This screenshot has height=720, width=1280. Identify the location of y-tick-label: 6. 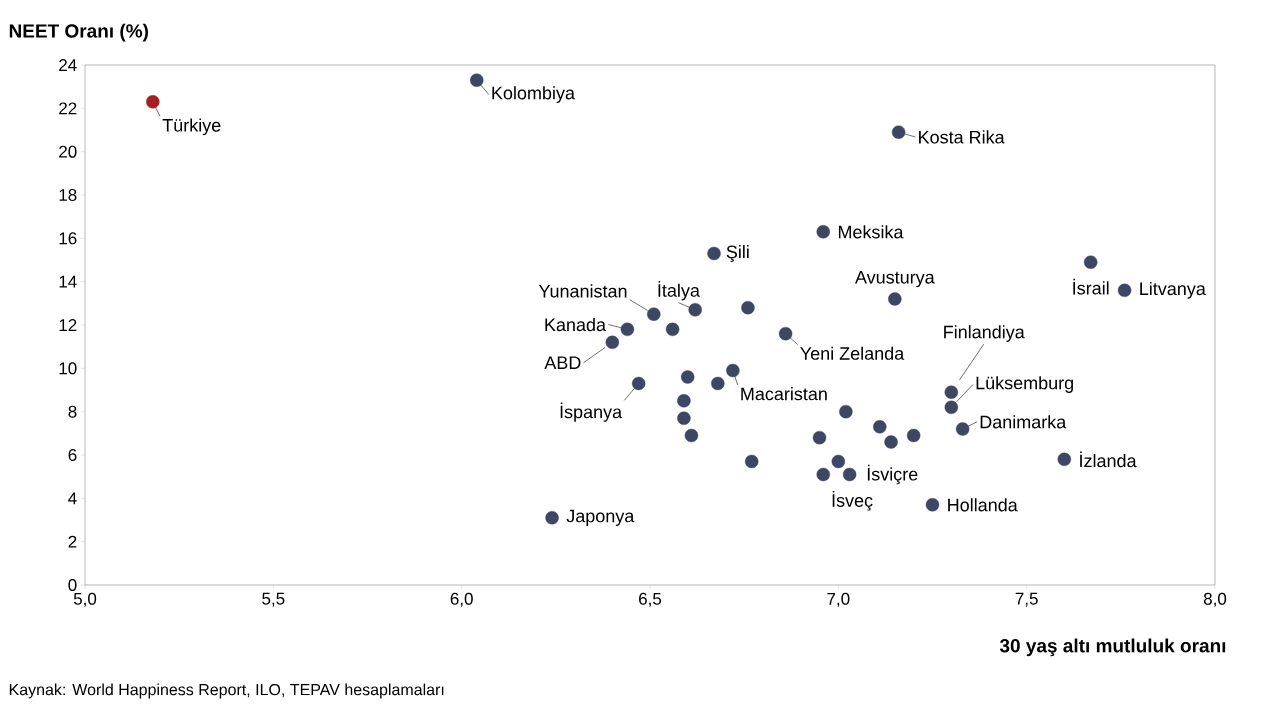
(72, 455).